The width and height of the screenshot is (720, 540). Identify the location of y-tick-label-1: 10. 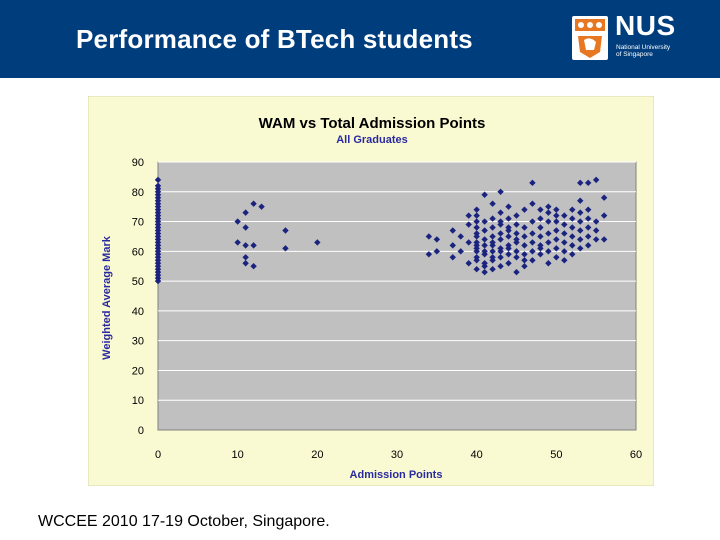
(138, 401).